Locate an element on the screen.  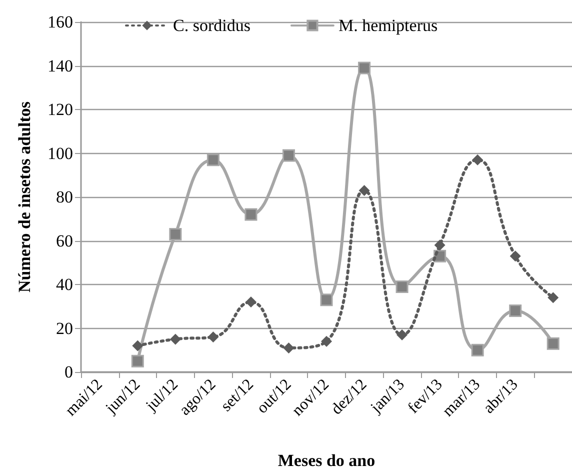
y-axis-title: Número de insetos adultos is located at coordinates (24, 196).